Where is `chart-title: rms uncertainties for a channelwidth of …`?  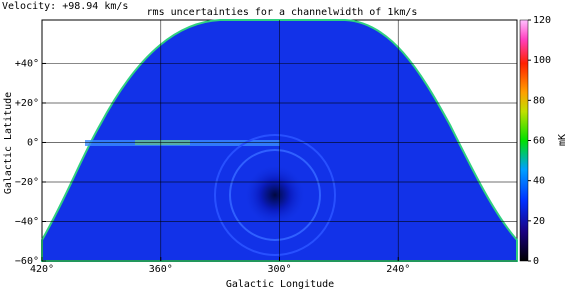 chart-title: rms uncertainties for a channelwidth of … is located at coordinates (282, 12).